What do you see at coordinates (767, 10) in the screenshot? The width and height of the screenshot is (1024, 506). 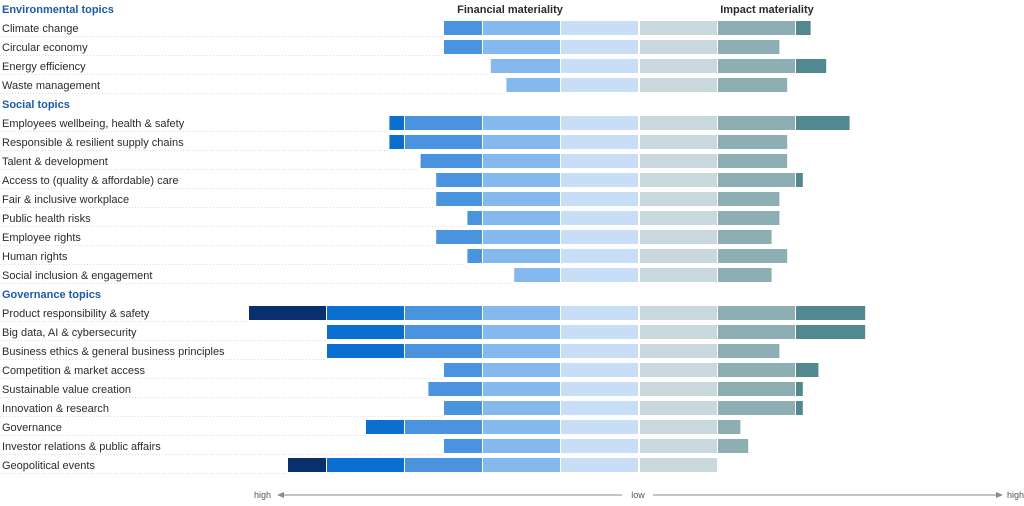 I see `header-impact-materiality: Impact materiality` at bounding box center [767, 10].